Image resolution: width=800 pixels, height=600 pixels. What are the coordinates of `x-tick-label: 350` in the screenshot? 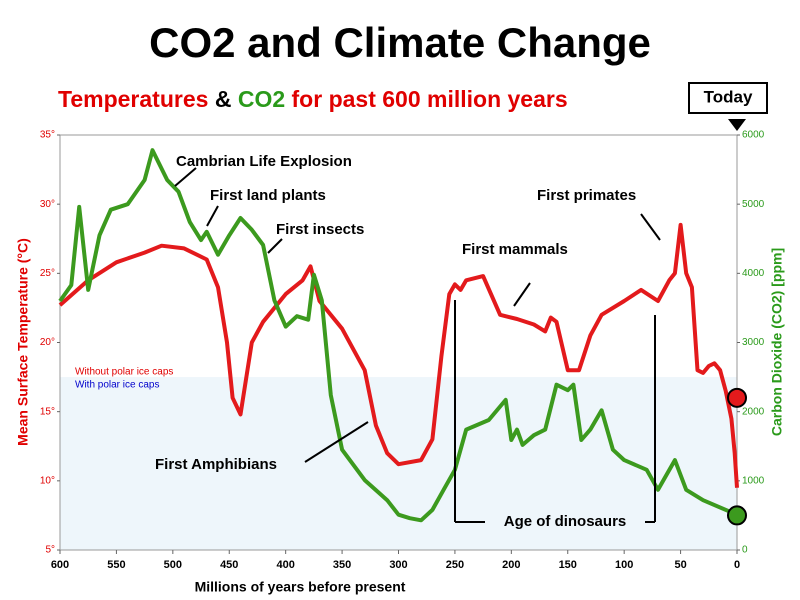 It's located at (342, 565).